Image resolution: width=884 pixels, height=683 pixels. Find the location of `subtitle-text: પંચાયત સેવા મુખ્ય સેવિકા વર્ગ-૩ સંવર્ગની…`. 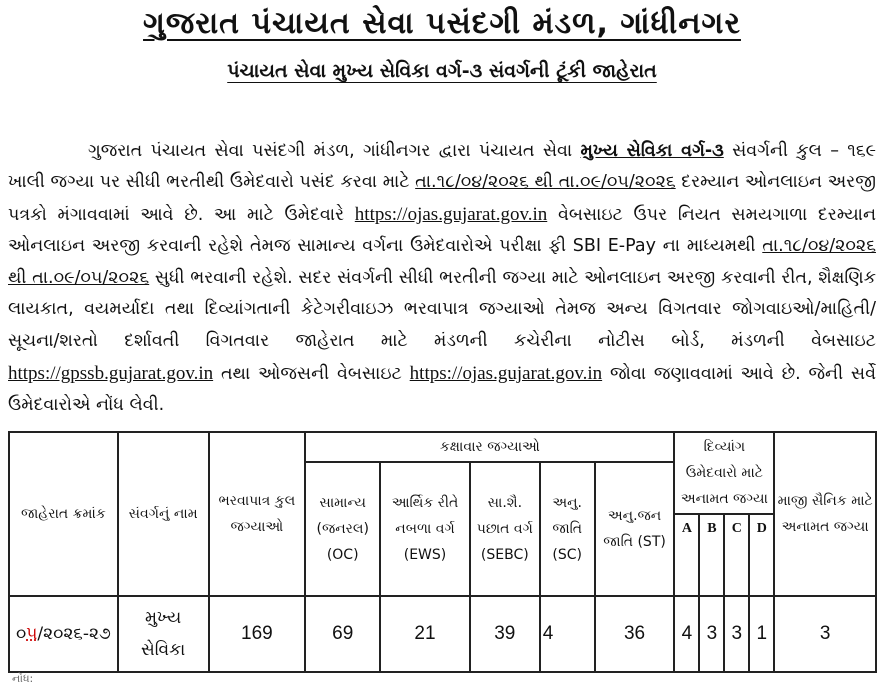

subtitle-text: પંચાયત સેવા મુખ્ય સેવિકા વર્ગ-૩ સંવર્ગની… is located at coordinates (442, 71).